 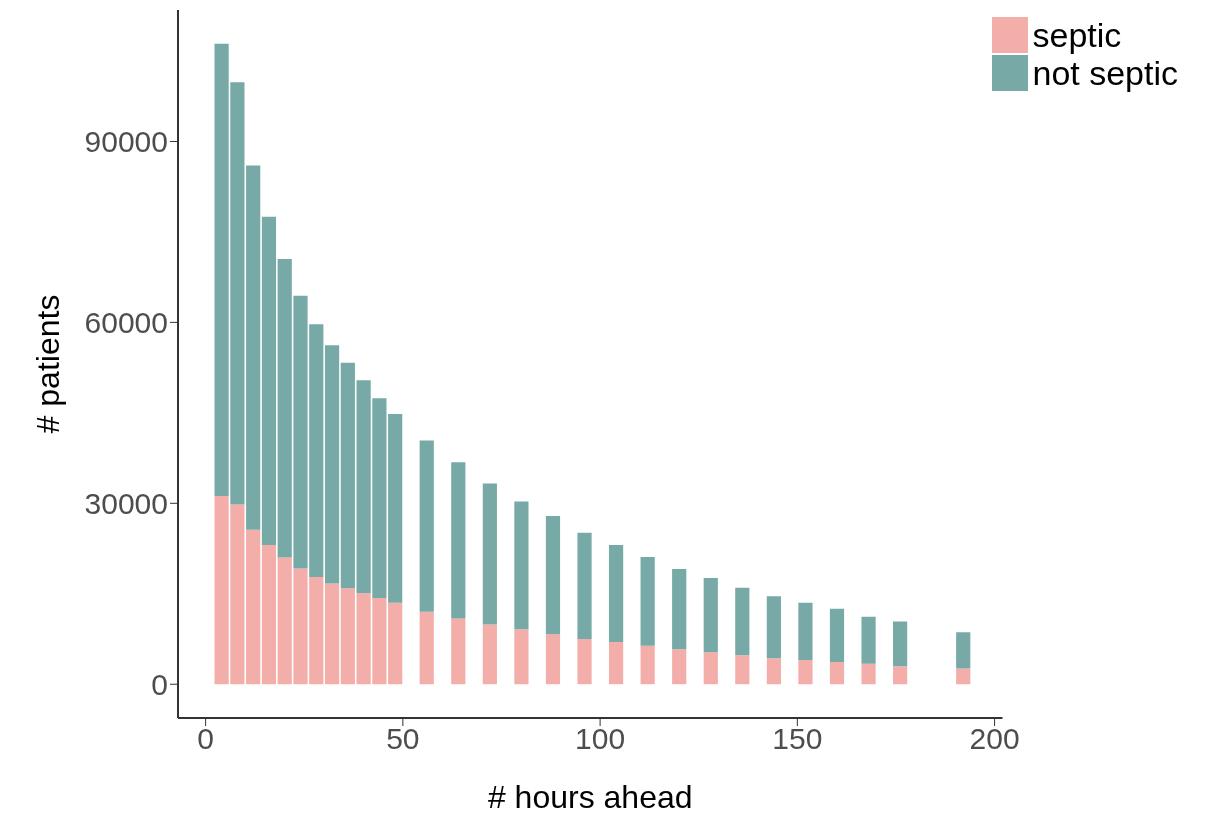 What do you see at coordinates (797, 739) in the screenshot?
I see `x-tick-label: 150` at bounding box center [797, 739].